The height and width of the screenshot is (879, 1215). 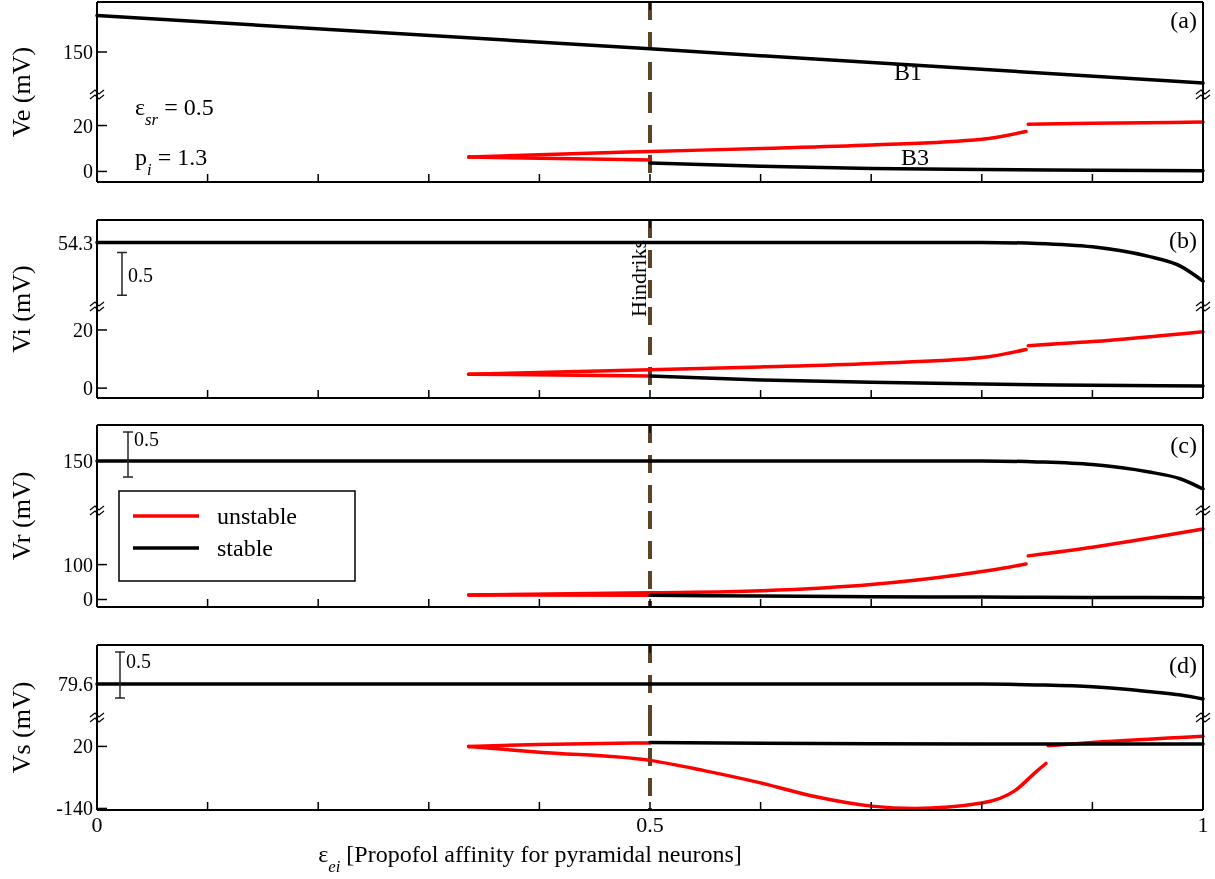 What do you see at coordinates (1183, 20) in the screenshot?
I see `annotation: (a)` at bounding box center [1183, 20].